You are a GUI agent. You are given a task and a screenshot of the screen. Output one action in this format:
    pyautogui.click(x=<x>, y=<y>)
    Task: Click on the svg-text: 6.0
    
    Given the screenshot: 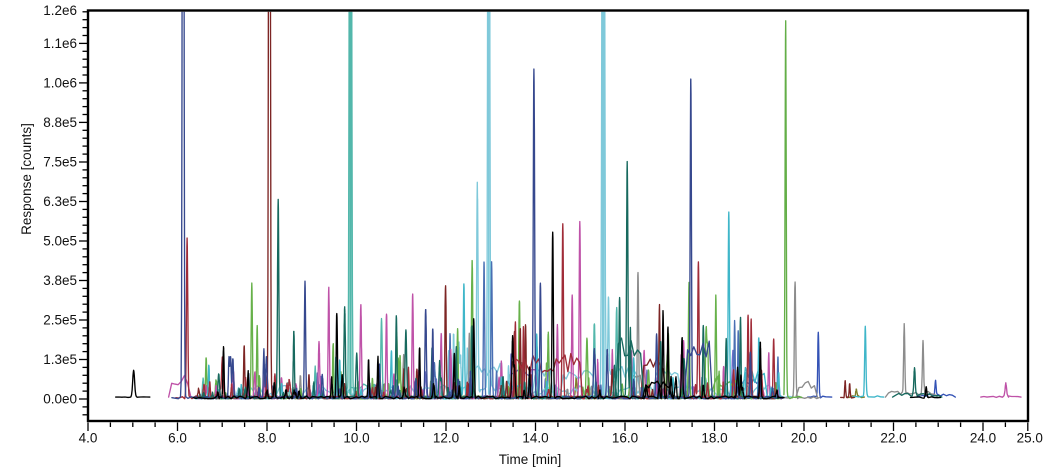 What is the action you would take?
    pyautogui.click(x=177, y=438)
    